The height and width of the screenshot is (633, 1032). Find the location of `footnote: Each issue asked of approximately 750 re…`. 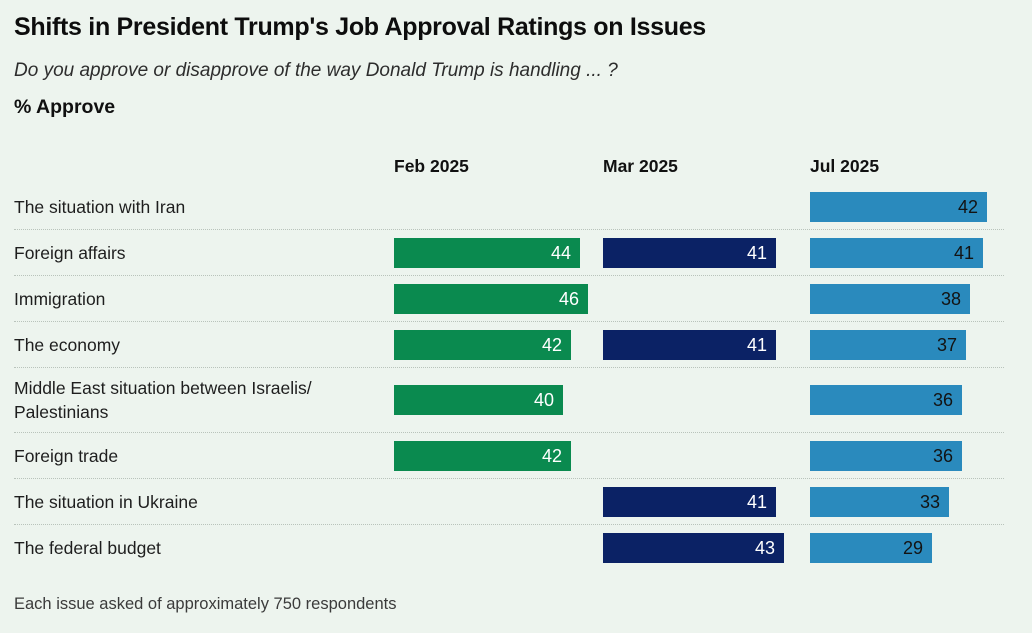

footnote: Each issue asked of approximately 750 re… is located at coordinates (205, 604).